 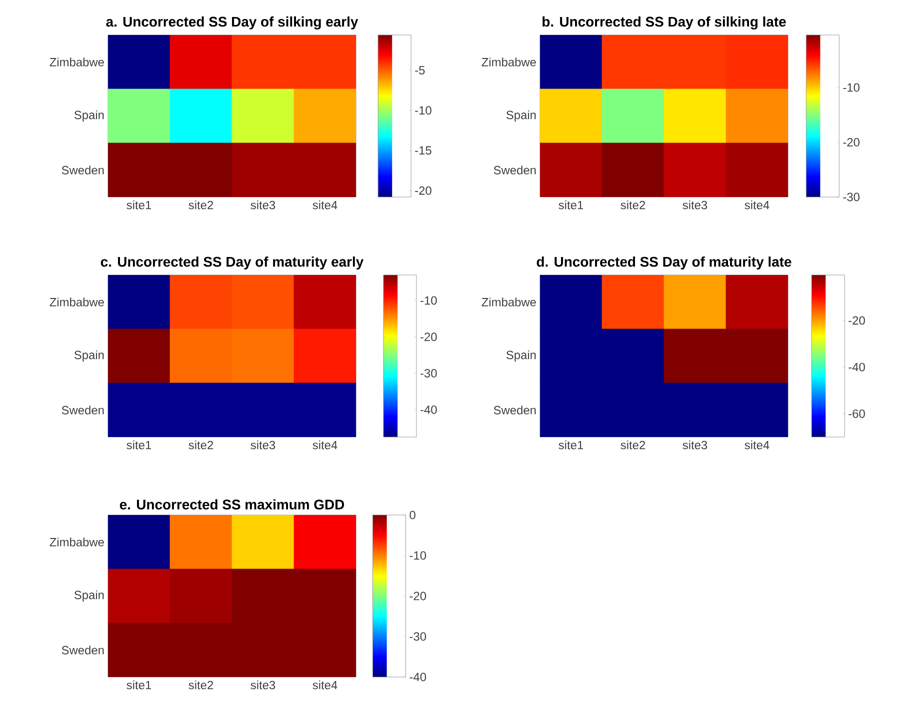 What do you see at coordinates (232, 504) in the screenshot?
I see `chart-title: e. Uncorrected SS maximum GDD` at bounding box center [232, 504].